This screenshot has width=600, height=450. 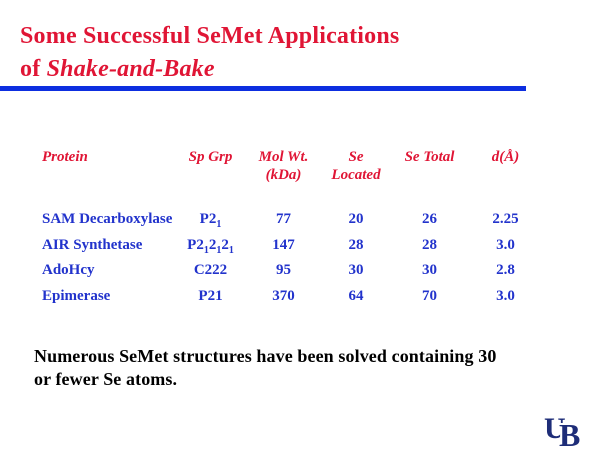 I want to click on header-d-angstrom-line1: d(Å), so click(x=505, y=157).